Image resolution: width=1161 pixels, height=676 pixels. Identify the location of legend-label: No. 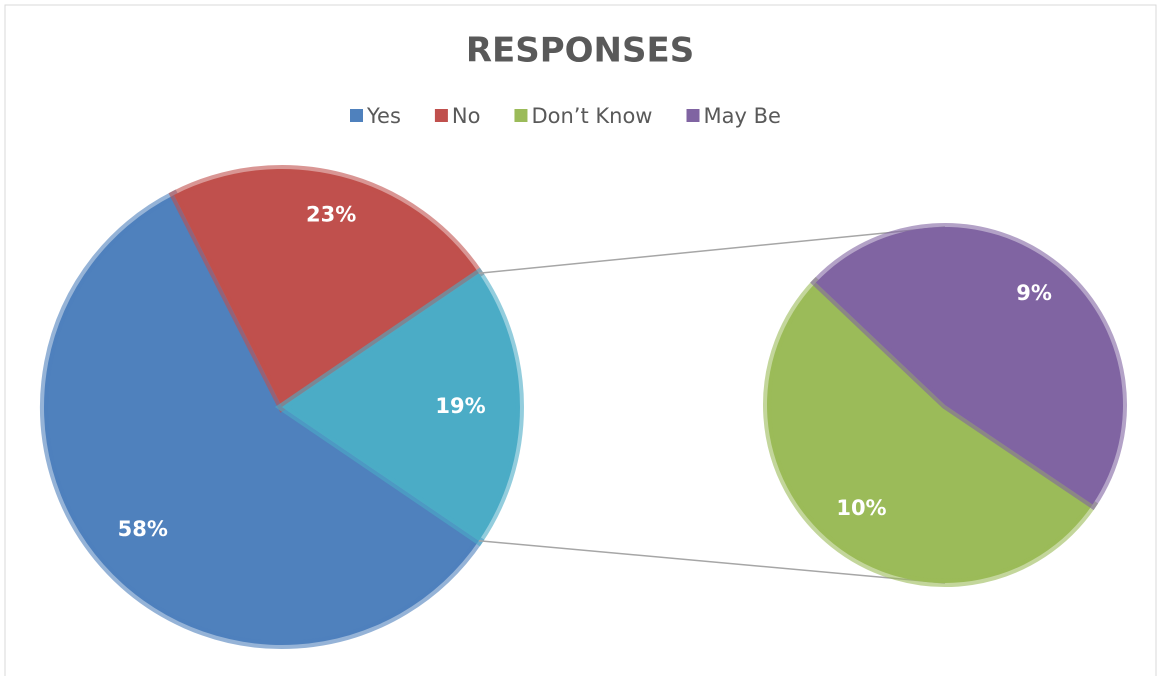
(466, 116).